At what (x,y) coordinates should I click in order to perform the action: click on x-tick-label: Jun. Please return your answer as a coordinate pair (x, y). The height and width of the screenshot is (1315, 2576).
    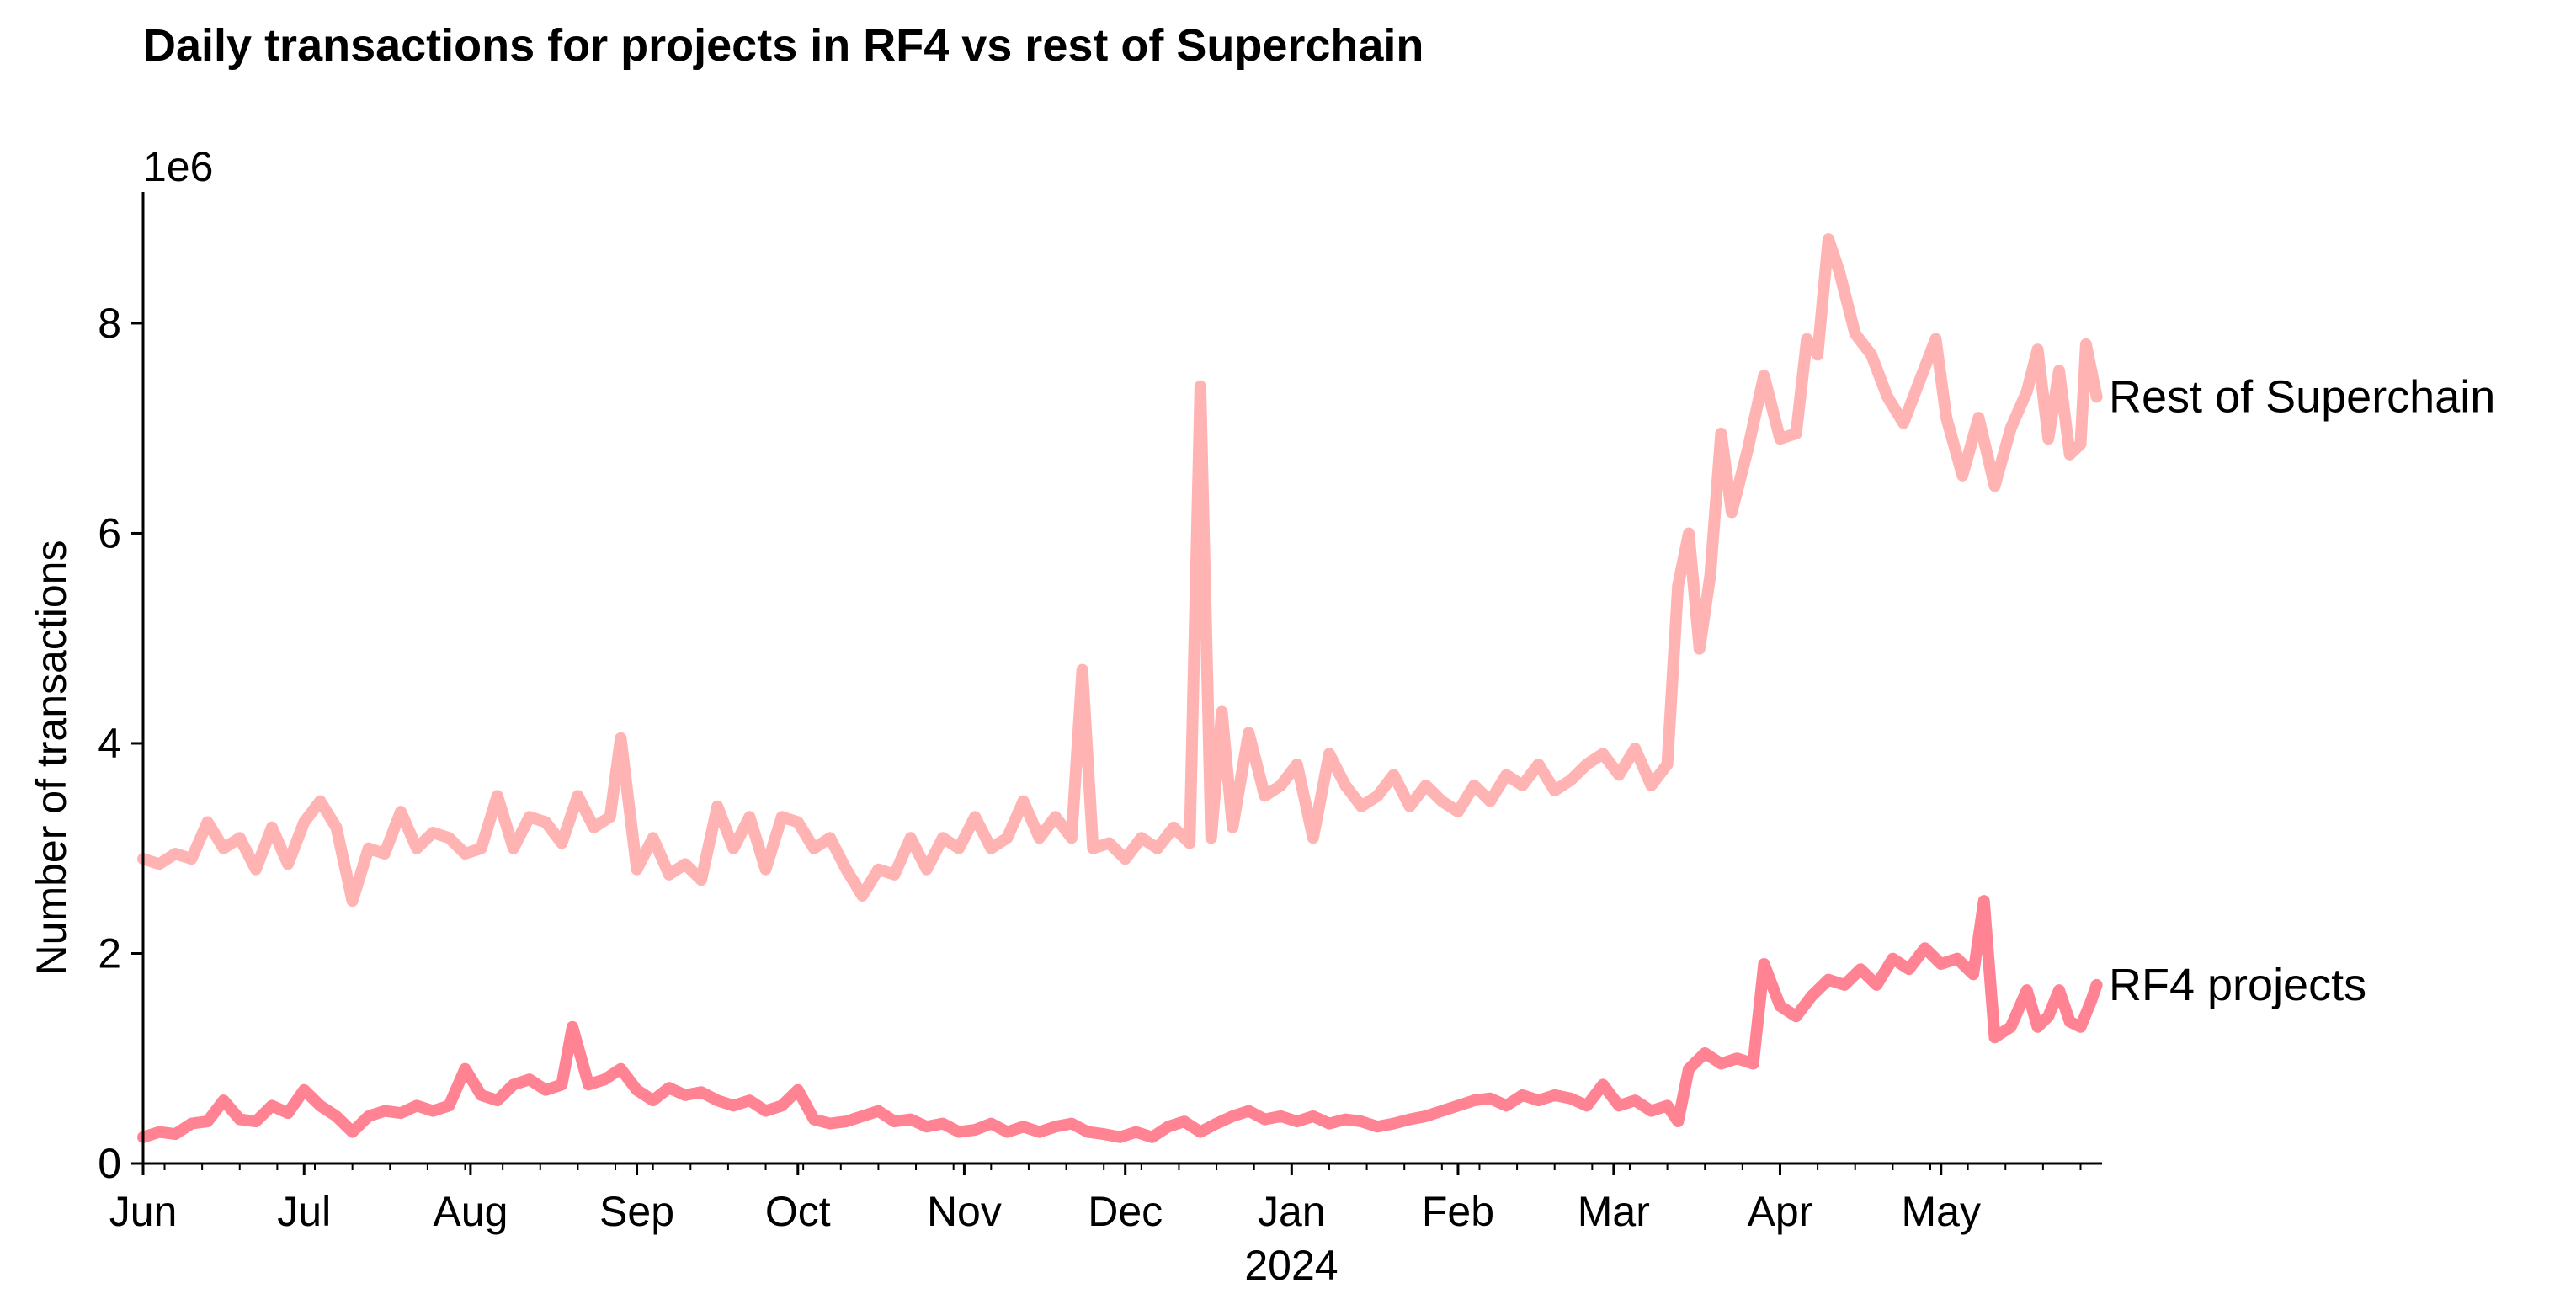
    Looking at the image, I should click on (144, 1211).